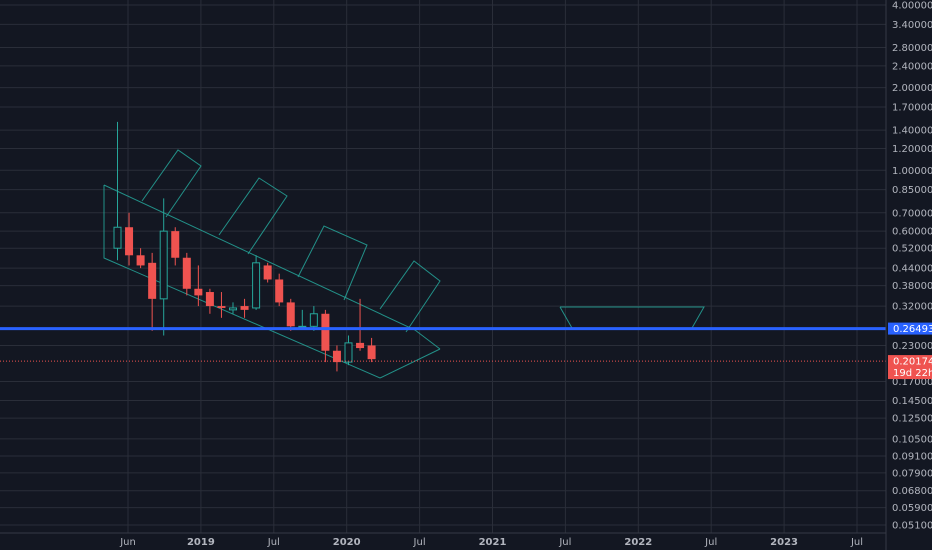  I want to click on y-tick-label: 0.09100, so click(912, 456).